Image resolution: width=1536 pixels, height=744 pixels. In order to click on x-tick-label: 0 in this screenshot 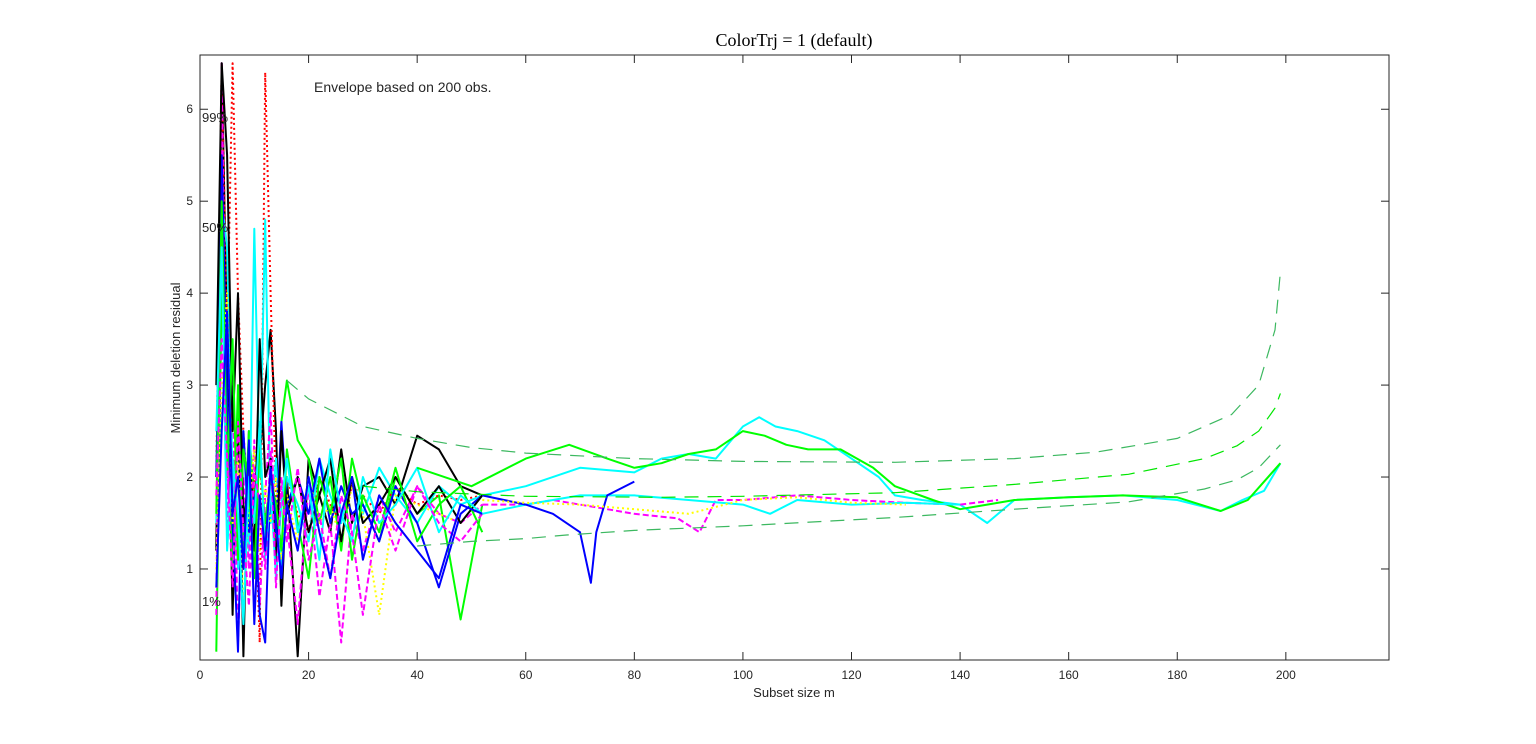, I will do `click(200, 675)`.